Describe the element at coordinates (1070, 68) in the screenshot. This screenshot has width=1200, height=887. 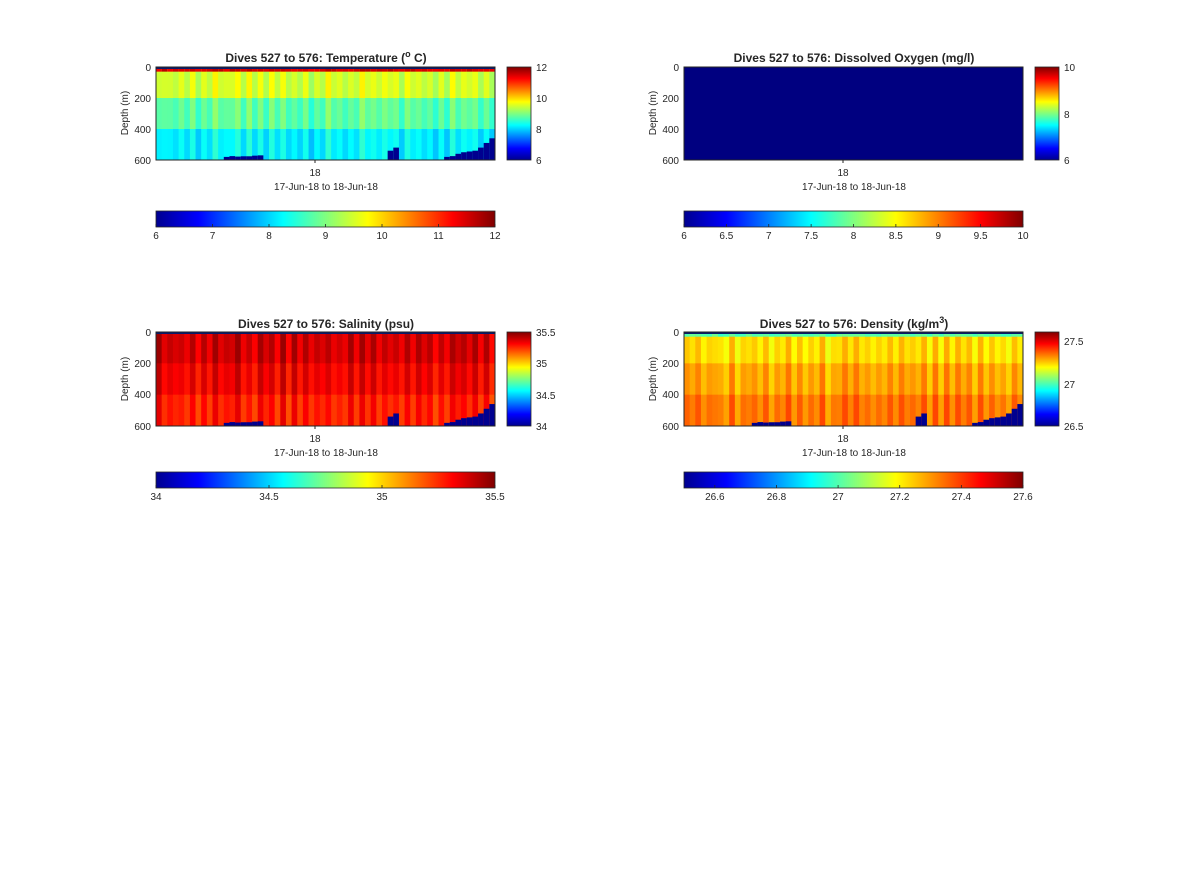
I see `colorbar-tick-label: 10` at that location.